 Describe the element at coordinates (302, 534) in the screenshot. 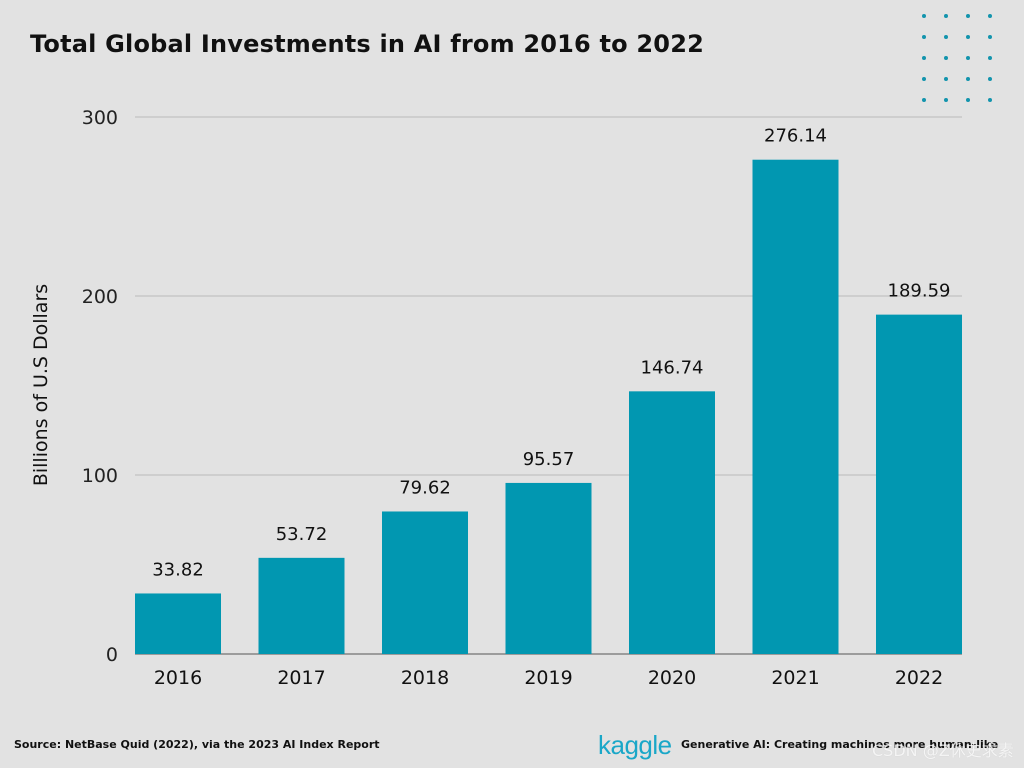

I see `data-label-2017: 53.72` at that location.